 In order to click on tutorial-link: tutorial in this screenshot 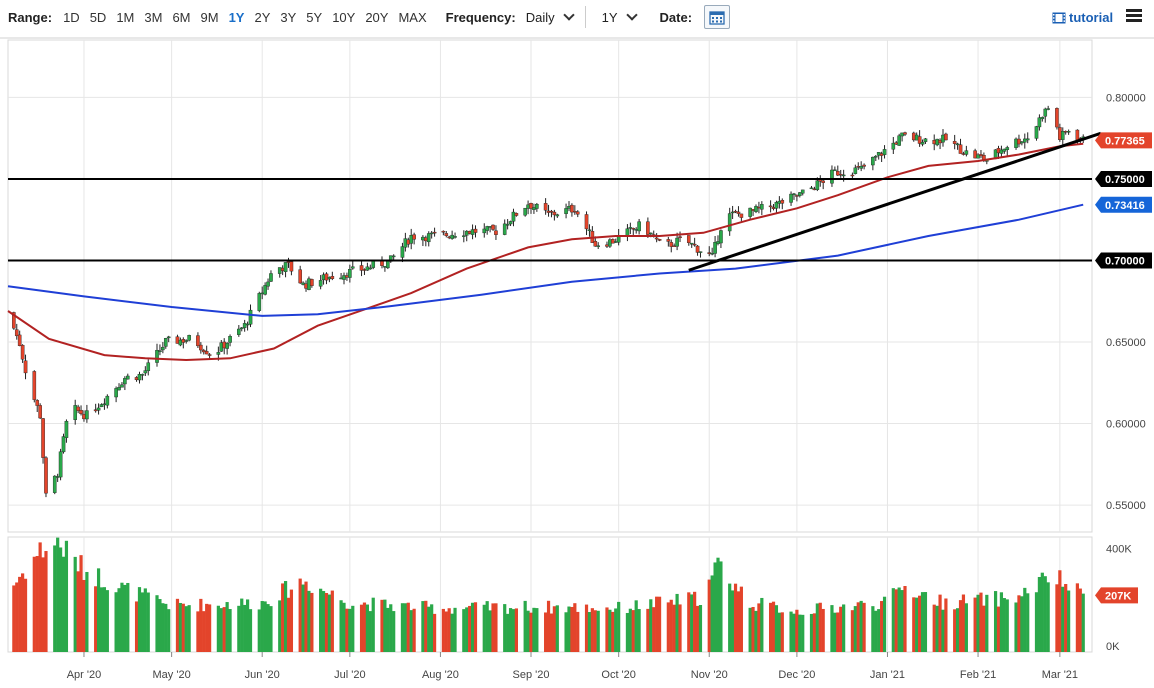, I will do `click(1082, 17)`.